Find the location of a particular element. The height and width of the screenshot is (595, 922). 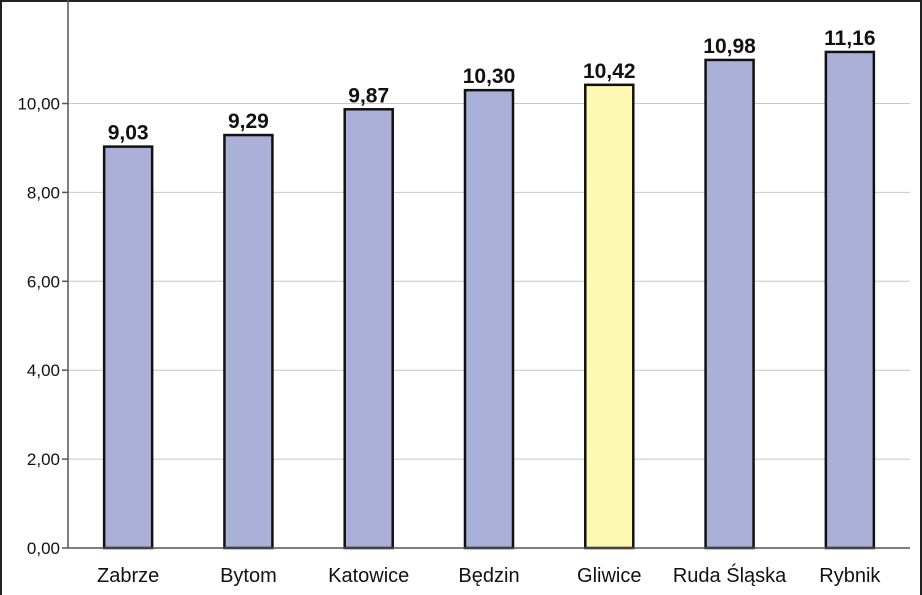

data-label-7: 11,16 is located at coordinates (849, 38).